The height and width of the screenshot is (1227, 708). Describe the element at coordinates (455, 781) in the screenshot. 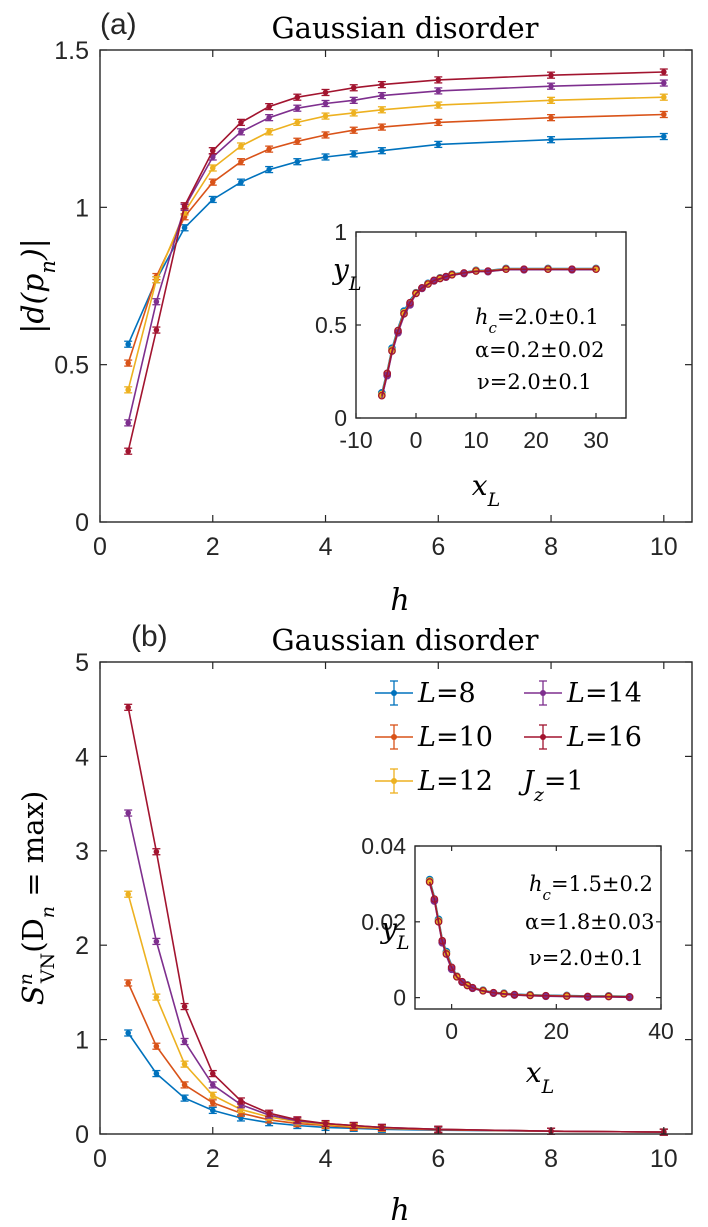

I see `legend-label: L=12` at that location.